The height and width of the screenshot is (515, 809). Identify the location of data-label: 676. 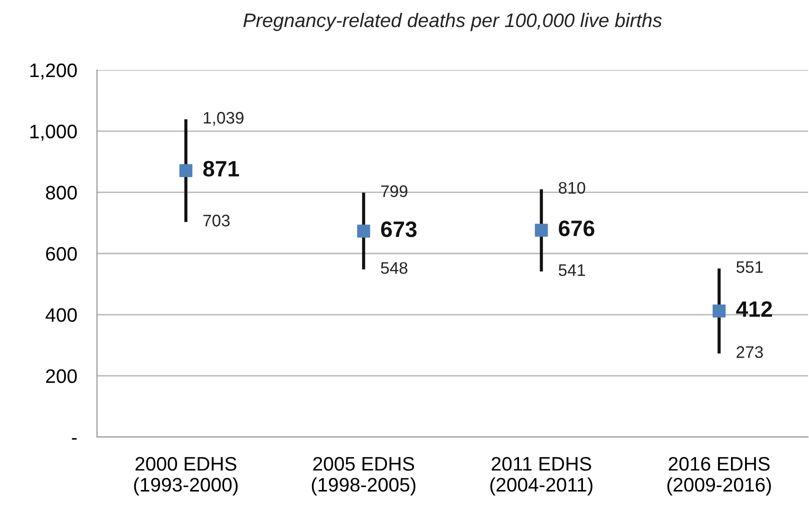
(576, 228).